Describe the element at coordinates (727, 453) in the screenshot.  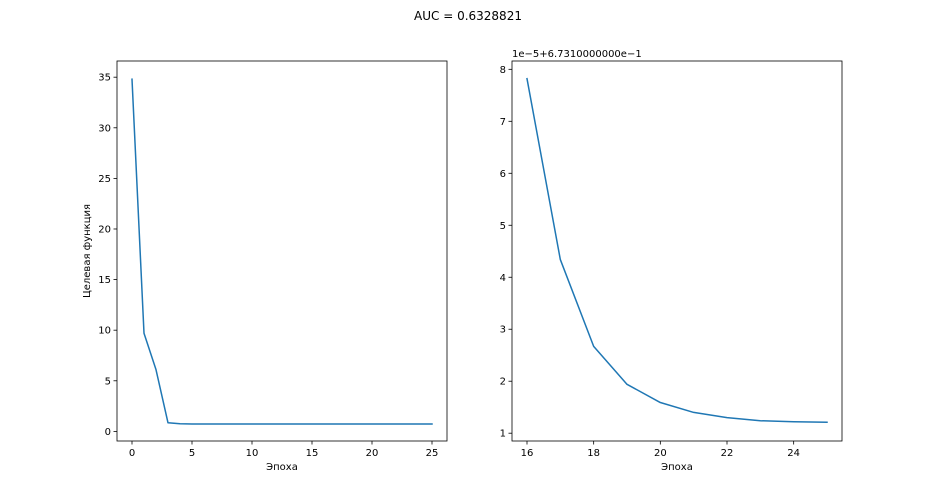
I see `x-tick-label: 22` at that location.